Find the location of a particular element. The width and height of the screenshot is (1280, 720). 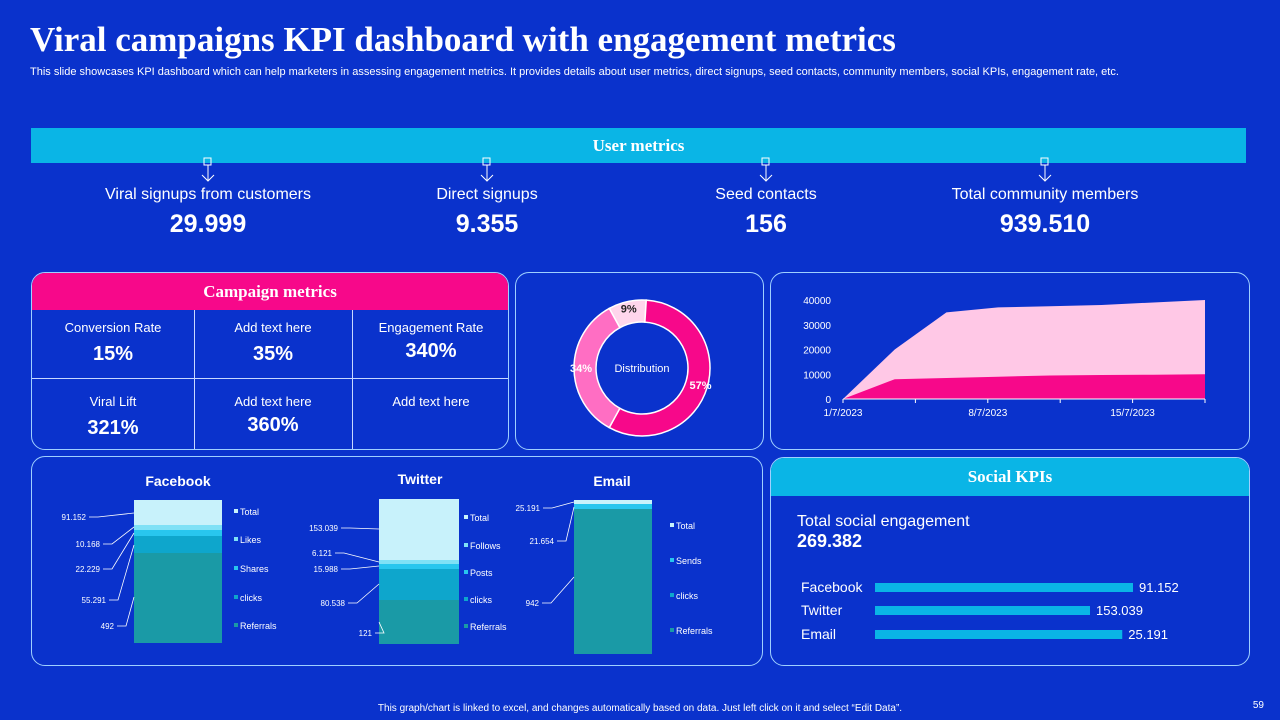

x-tick-label: 8/7/2023 is located at coordinates (987, 413).